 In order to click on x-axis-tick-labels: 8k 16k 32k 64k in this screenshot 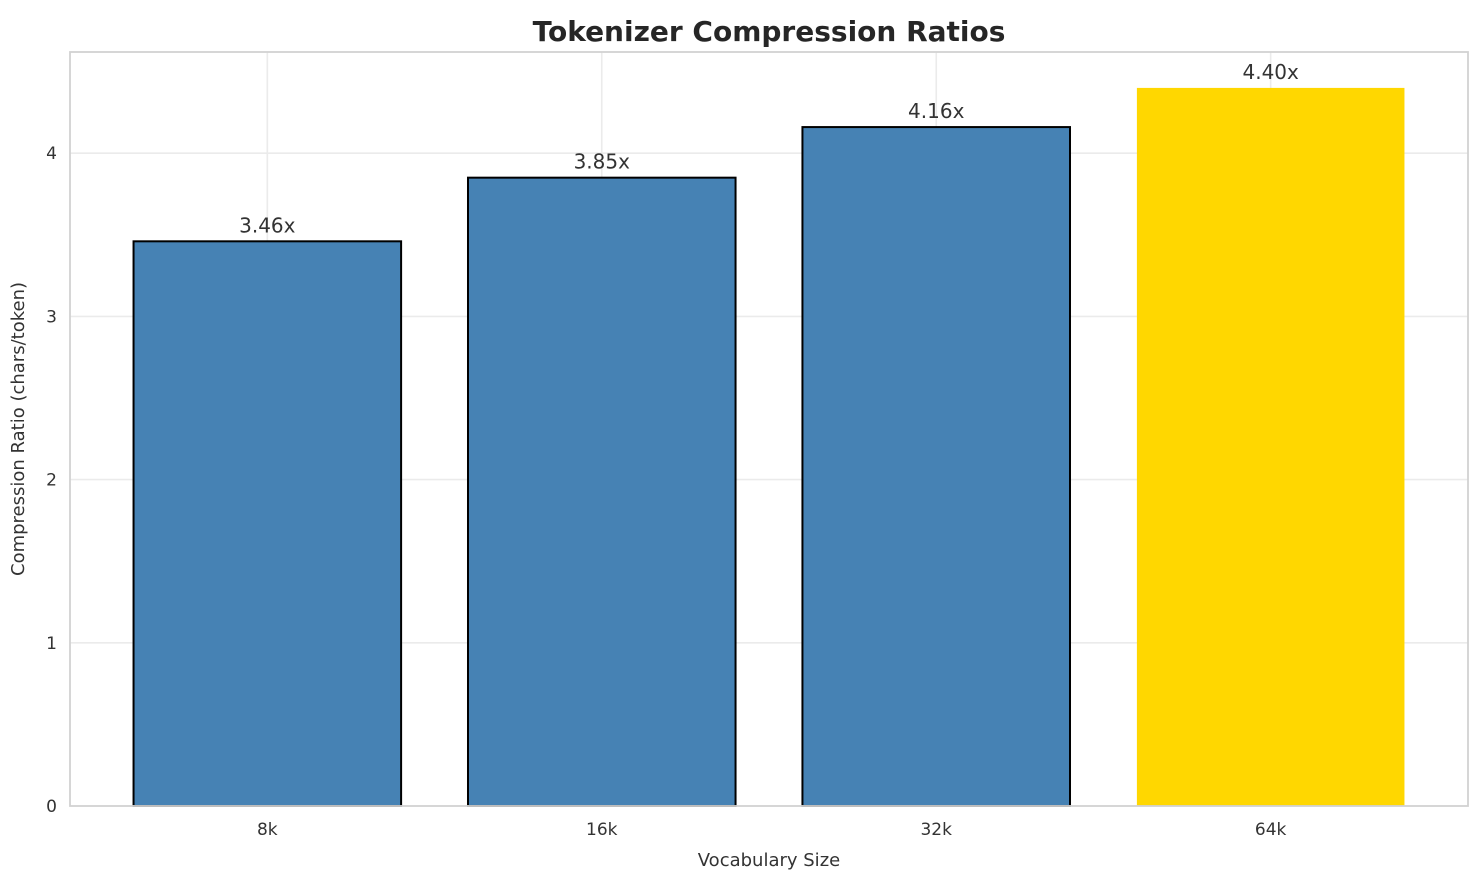, I will do `click(772, 830)`.